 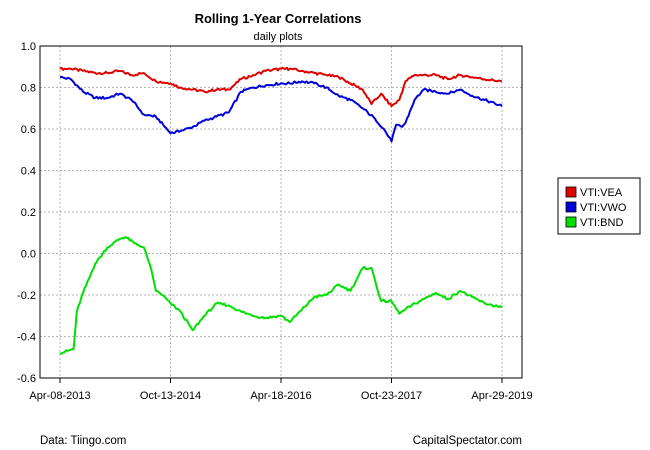 I want to click on x-tick-label: Apr-29-2019, so click(x=501, y=396).